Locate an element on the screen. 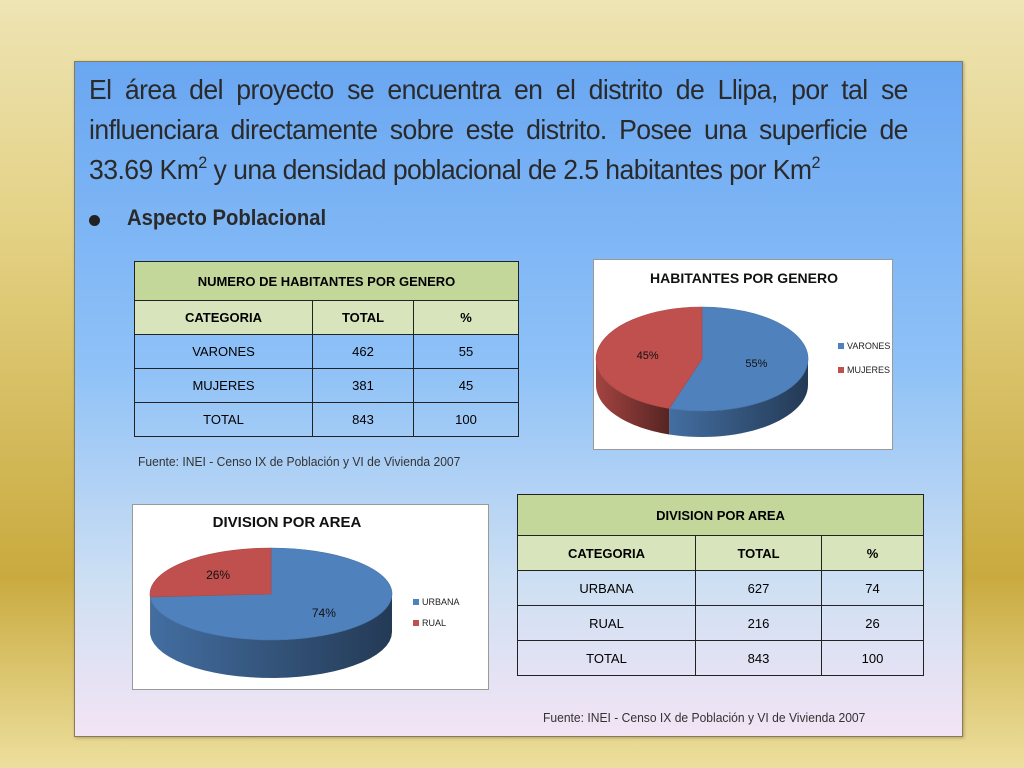 The image size is (1024, 768). table-cell: MUJERES is located at coordinates (223, 385).